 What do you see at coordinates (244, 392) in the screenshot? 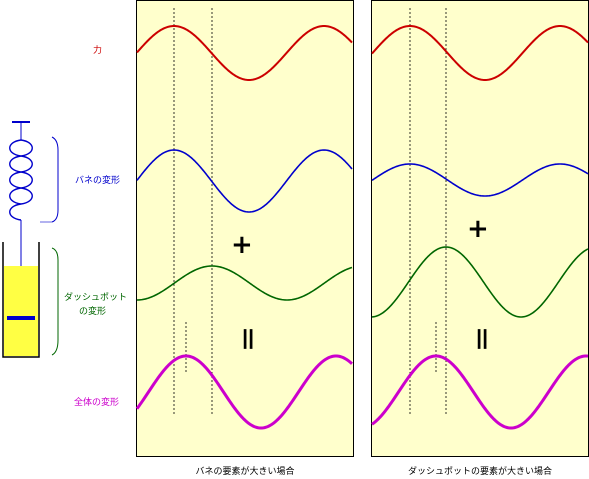
I see `total-wave-left` at bounding box center [244, 392].